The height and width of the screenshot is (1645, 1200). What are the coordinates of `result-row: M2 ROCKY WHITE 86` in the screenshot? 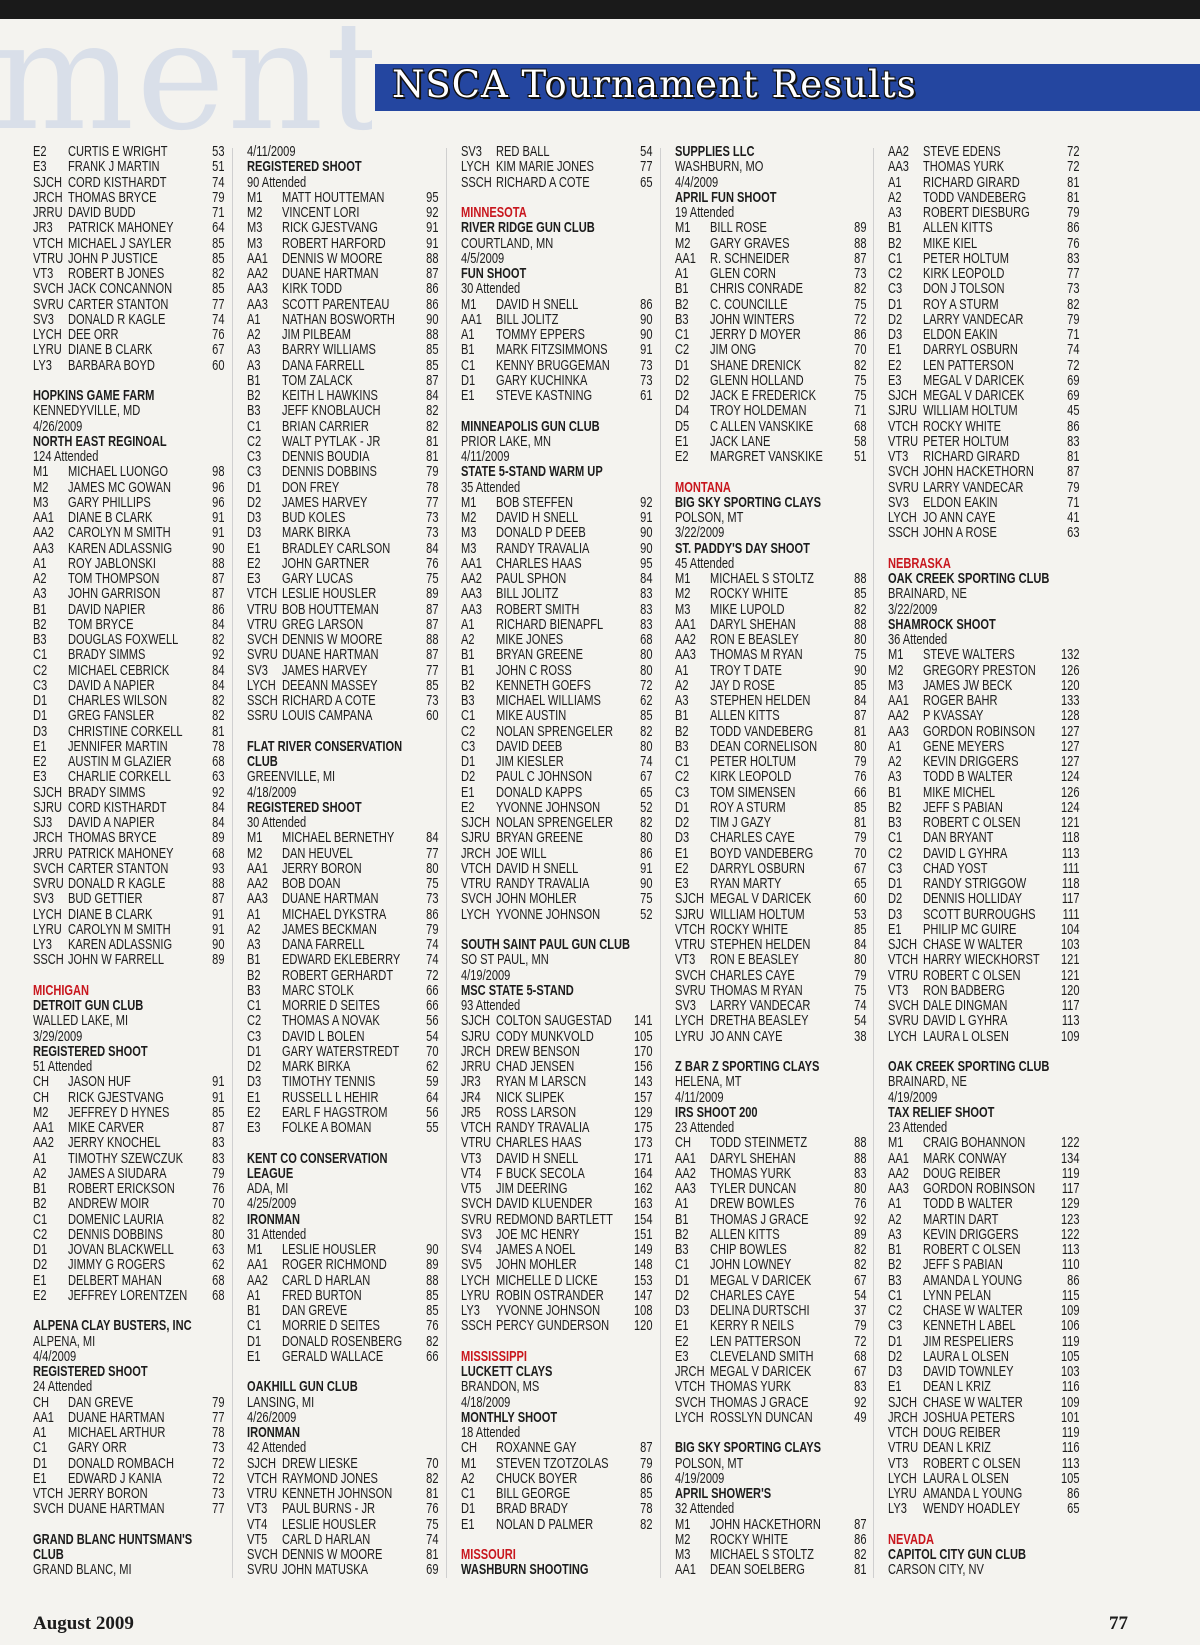 It's located at (771, 1540).